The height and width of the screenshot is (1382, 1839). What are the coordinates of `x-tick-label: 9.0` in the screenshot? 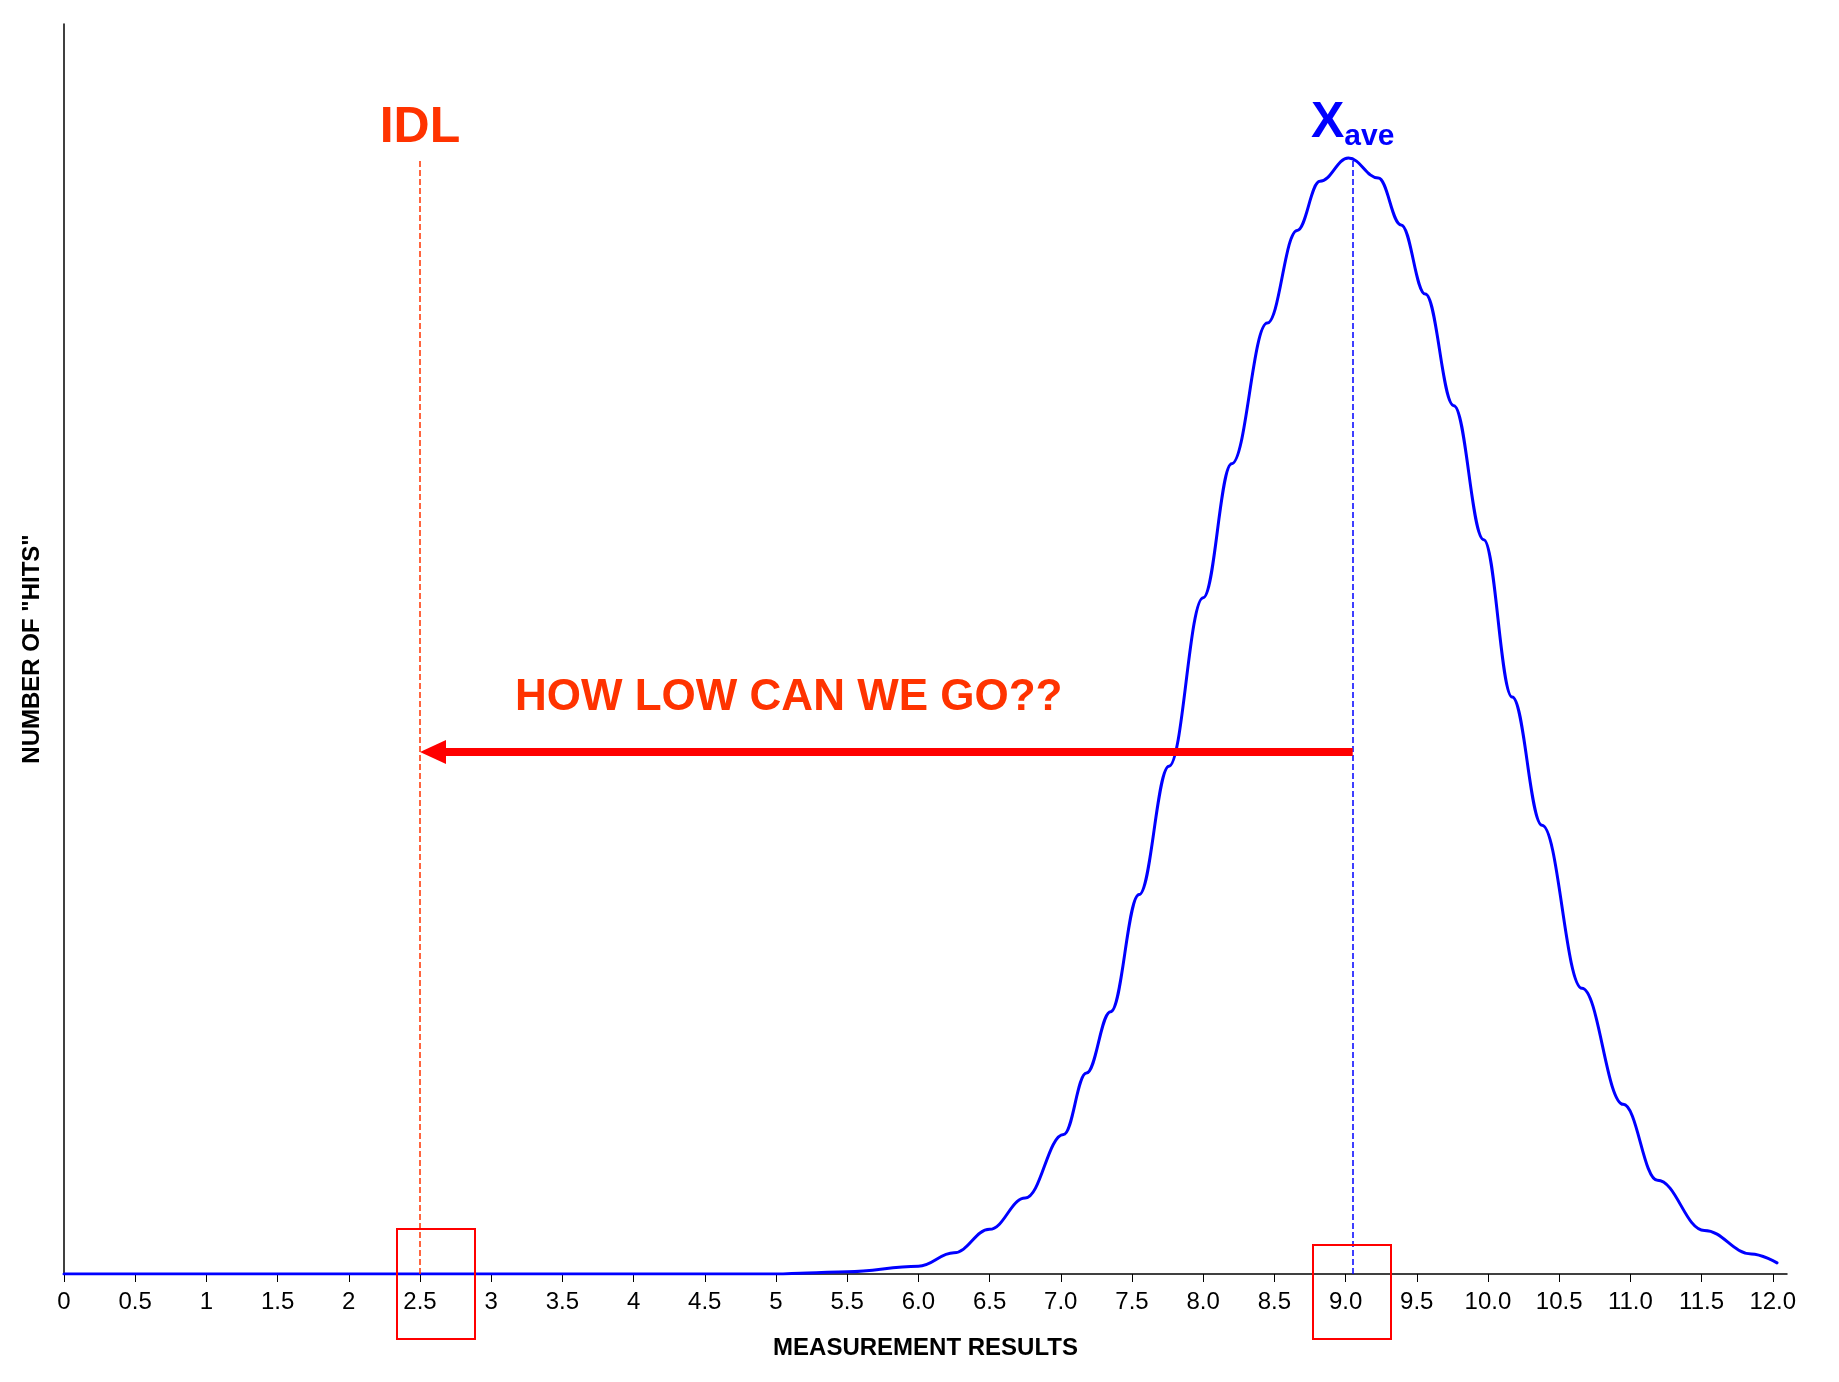 It's located at (1345, 1300).